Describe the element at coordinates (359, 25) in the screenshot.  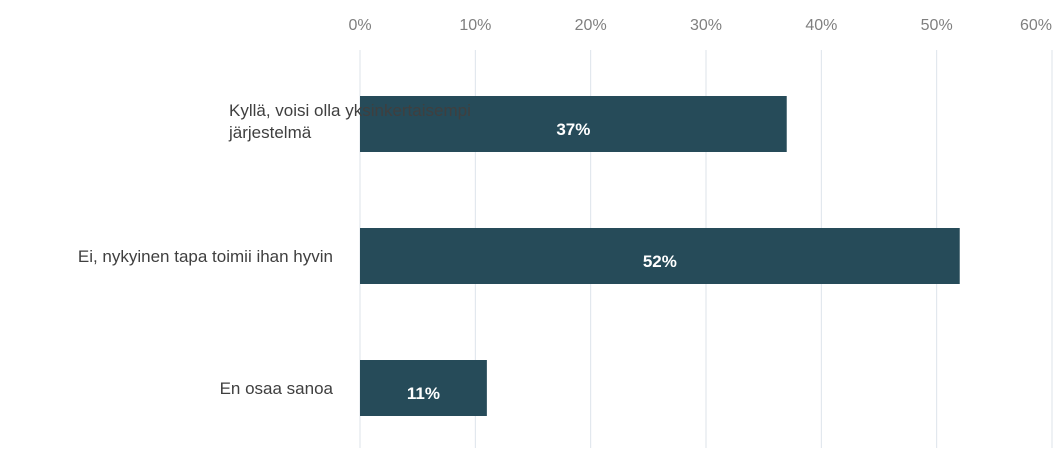
I see `x-tick-label: 0%` at that location.